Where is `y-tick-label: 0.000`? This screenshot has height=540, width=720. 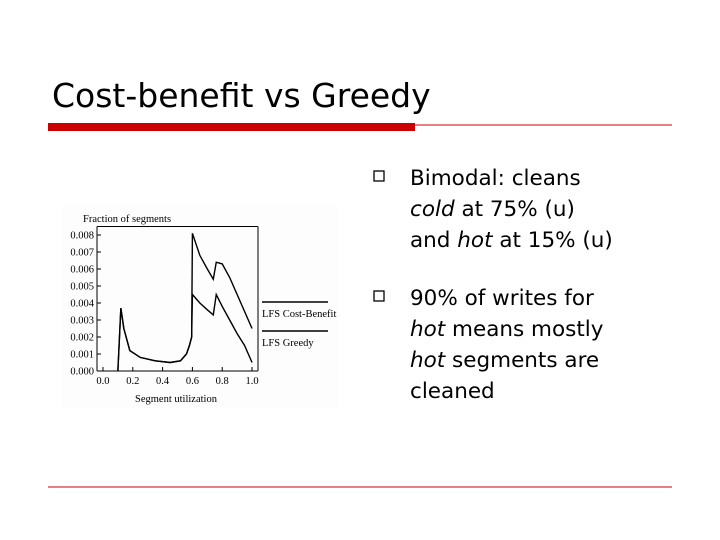 y-tick-label: 0.000 is located at coordinates (82, 372).